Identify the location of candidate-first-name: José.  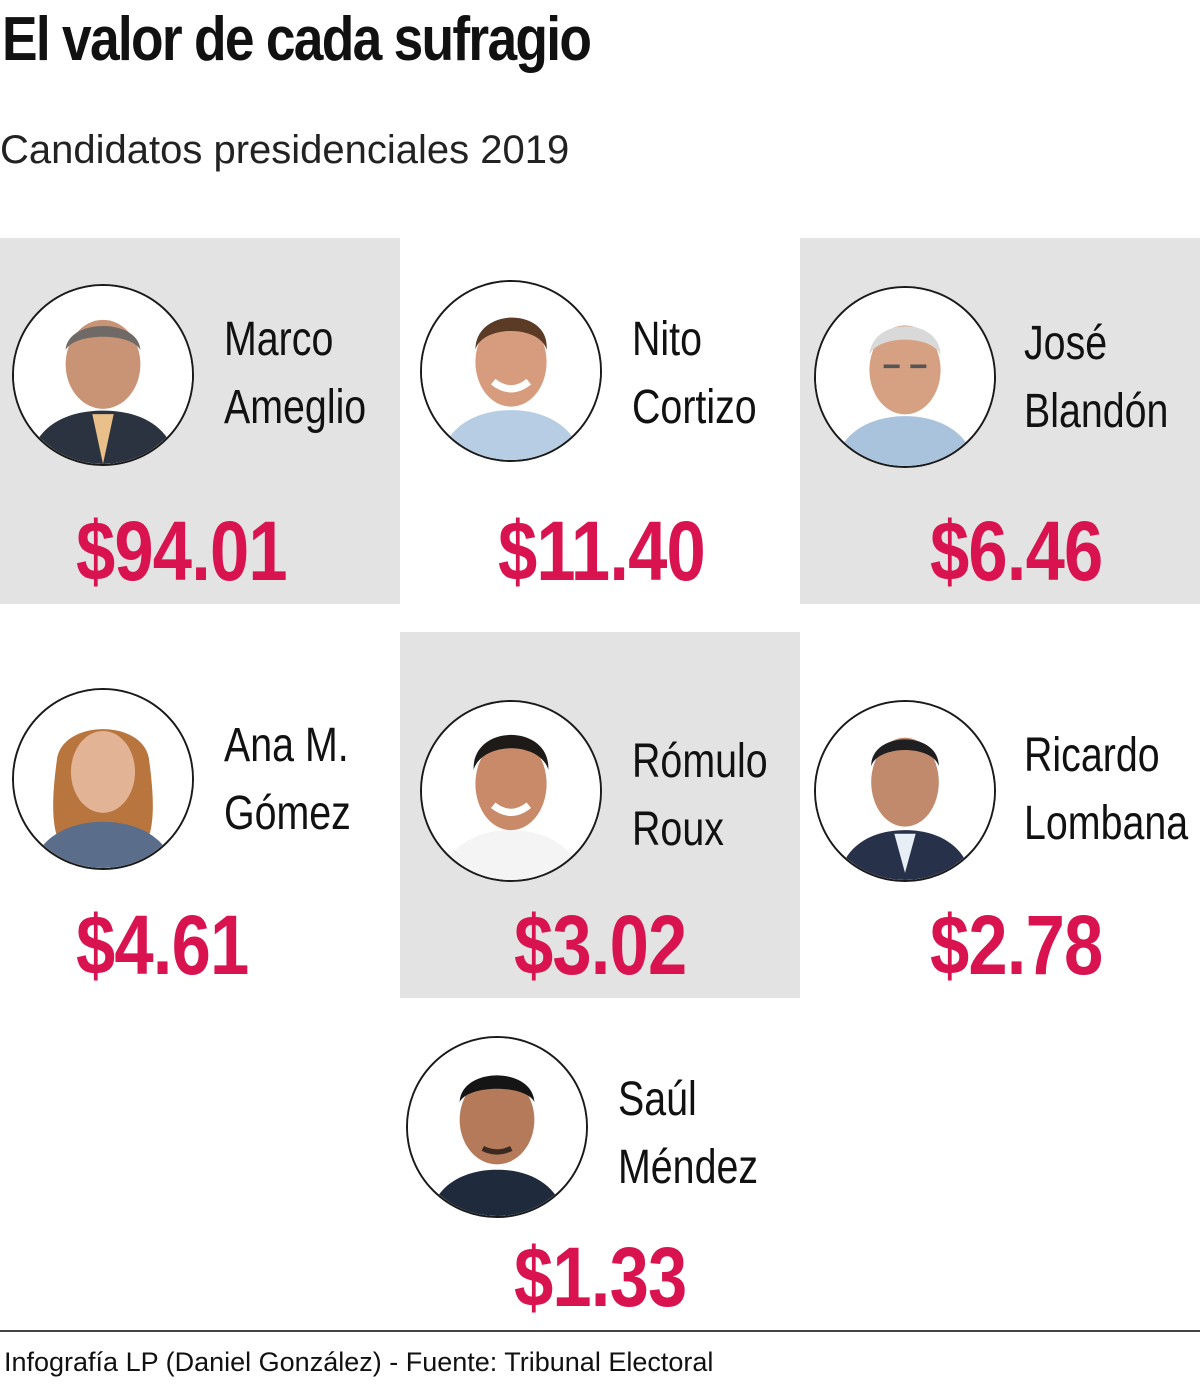
(1066, 343).